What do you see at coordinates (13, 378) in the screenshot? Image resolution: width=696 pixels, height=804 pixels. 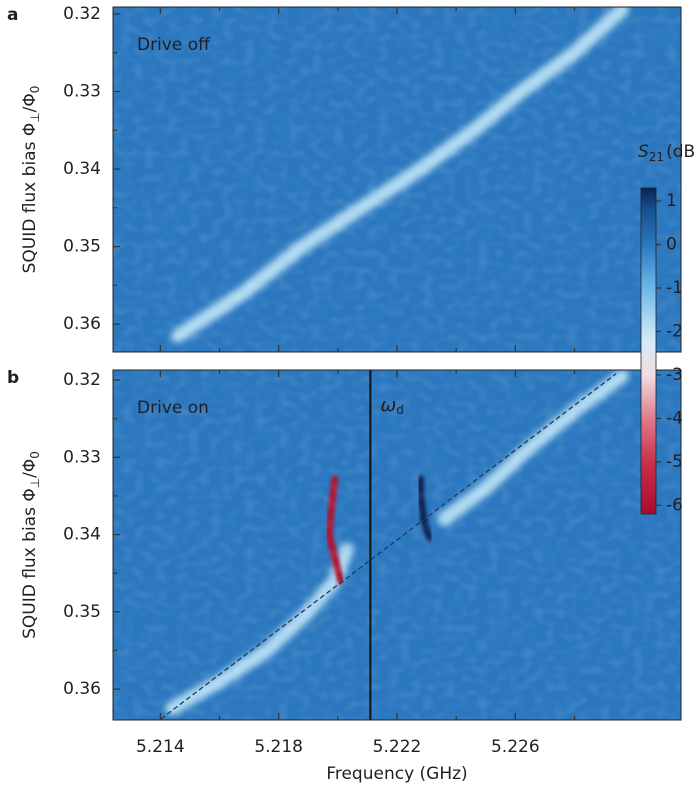 I see `panel-label: b` at bounding box center [13, 378].